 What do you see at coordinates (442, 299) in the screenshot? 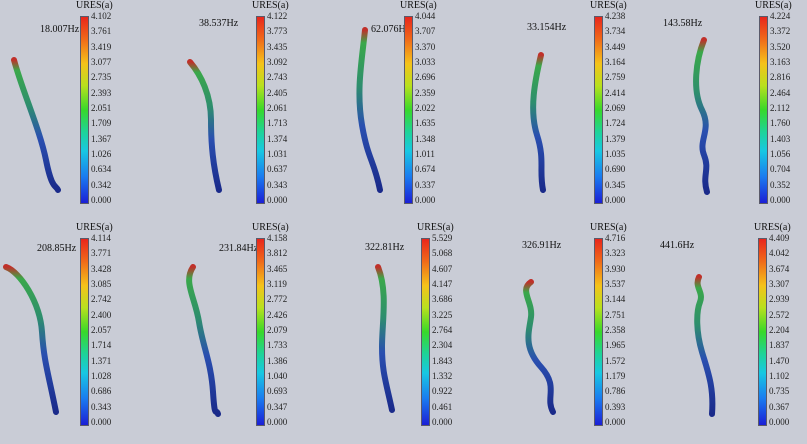
I see `colorbar-tick-label: 3.686` at bounding box center [442, 299].